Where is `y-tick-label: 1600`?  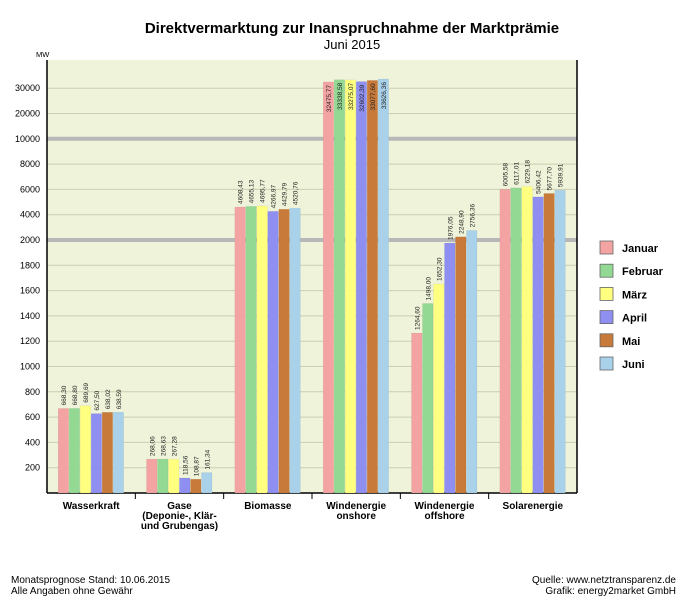 y-tick-label: 1600 is located at coordinates (30, 291).